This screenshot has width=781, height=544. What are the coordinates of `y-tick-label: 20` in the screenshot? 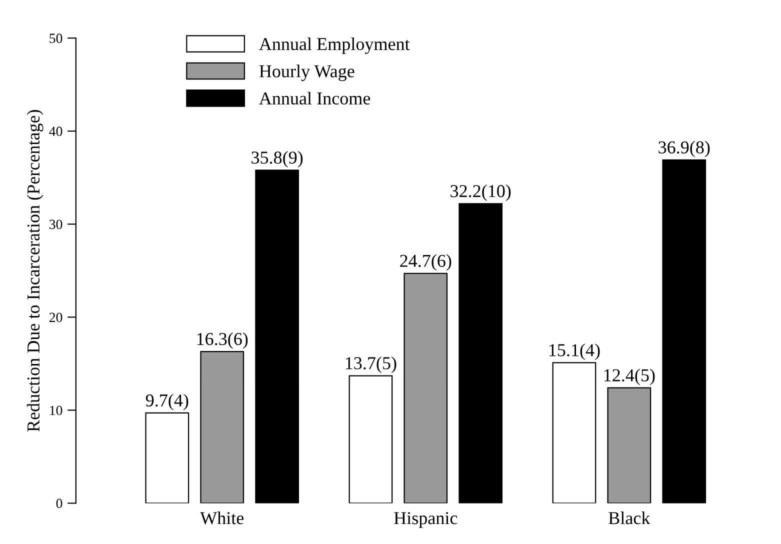 It's located at (55, 317).